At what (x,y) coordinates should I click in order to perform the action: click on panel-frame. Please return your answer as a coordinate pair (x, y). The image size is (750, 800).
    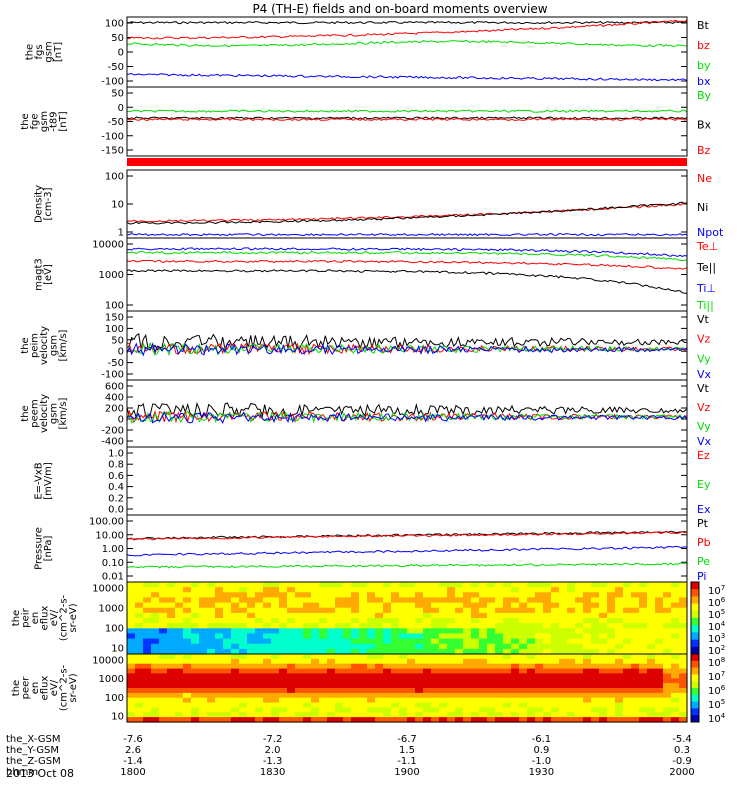
    Looking at the image, I should click on (407, 688).